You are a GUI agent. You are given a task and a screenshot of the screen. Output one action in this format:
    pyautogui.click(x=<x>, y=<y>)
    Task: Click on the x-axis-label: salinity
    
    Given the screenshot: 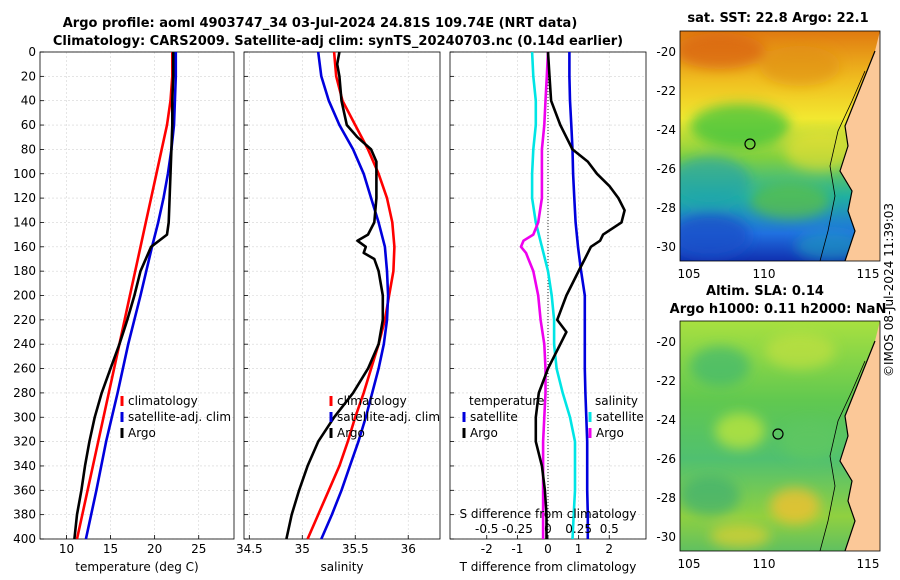 What is the action you would take?
    pyautogui.click(x=341, y=567)
    